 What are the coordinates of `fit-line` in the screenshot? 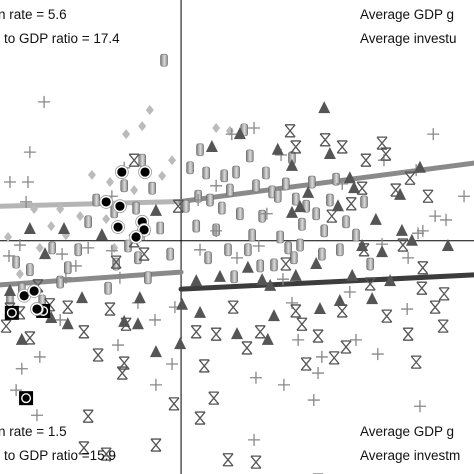 It's located at (92, 203).